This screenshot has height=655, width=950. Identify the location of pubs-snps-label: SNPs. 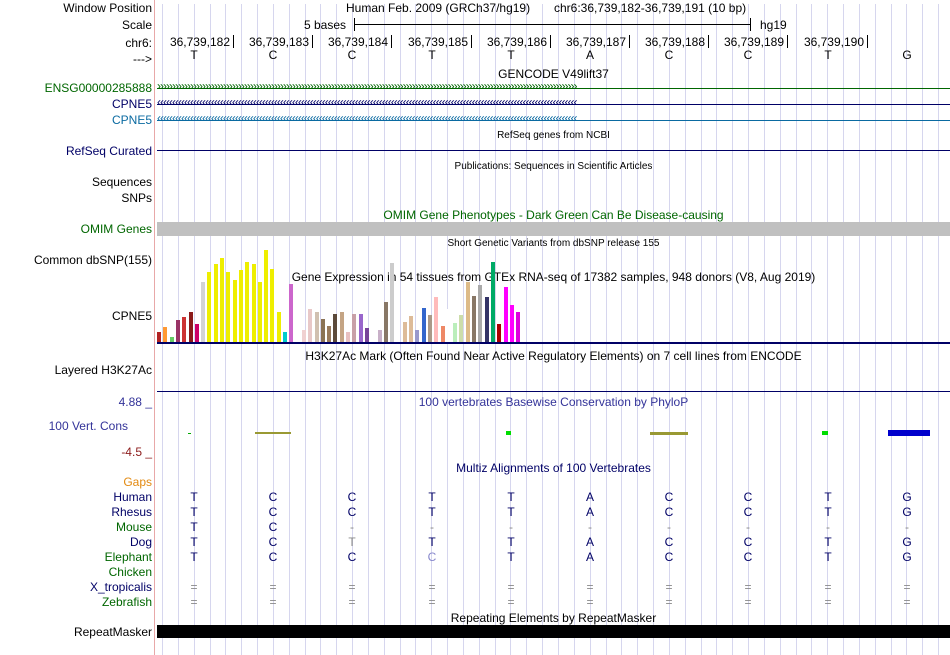
(136, 198).